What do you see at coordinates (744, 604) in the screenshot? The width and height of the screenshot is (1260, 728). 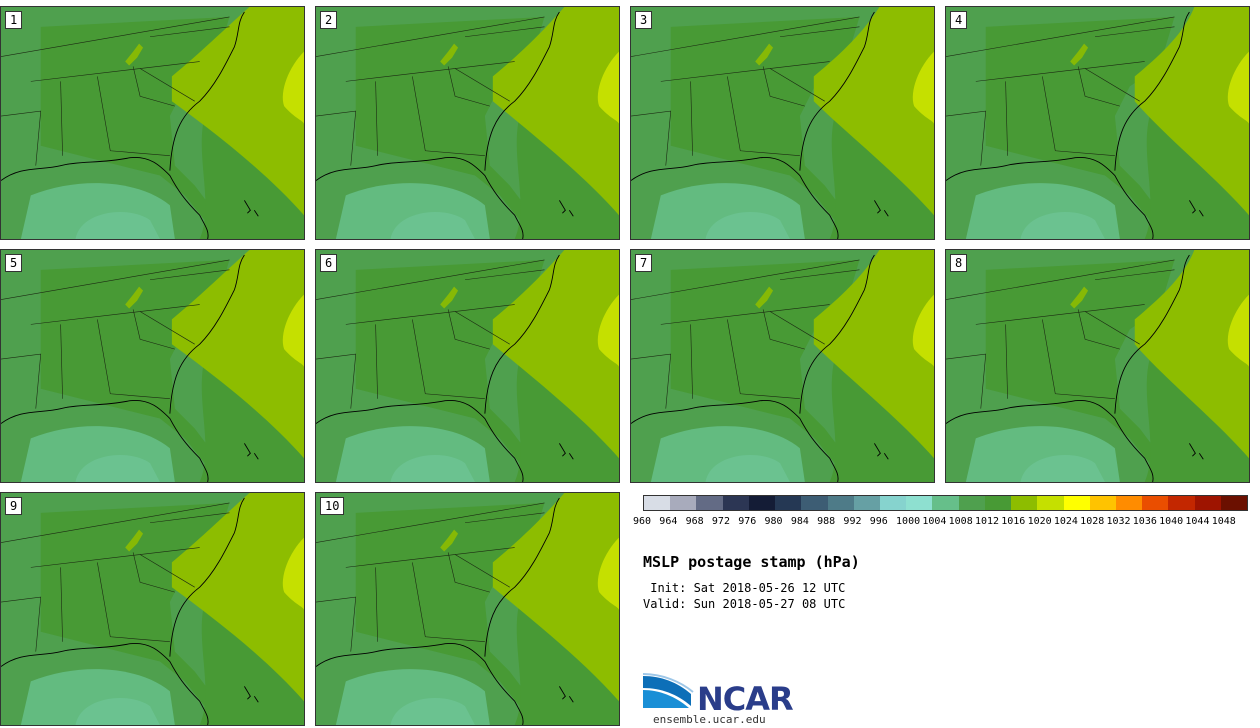 I see `valid-time: Valid: Sun 2018-05-27 08 UTC` at bounding box center [744, 604].